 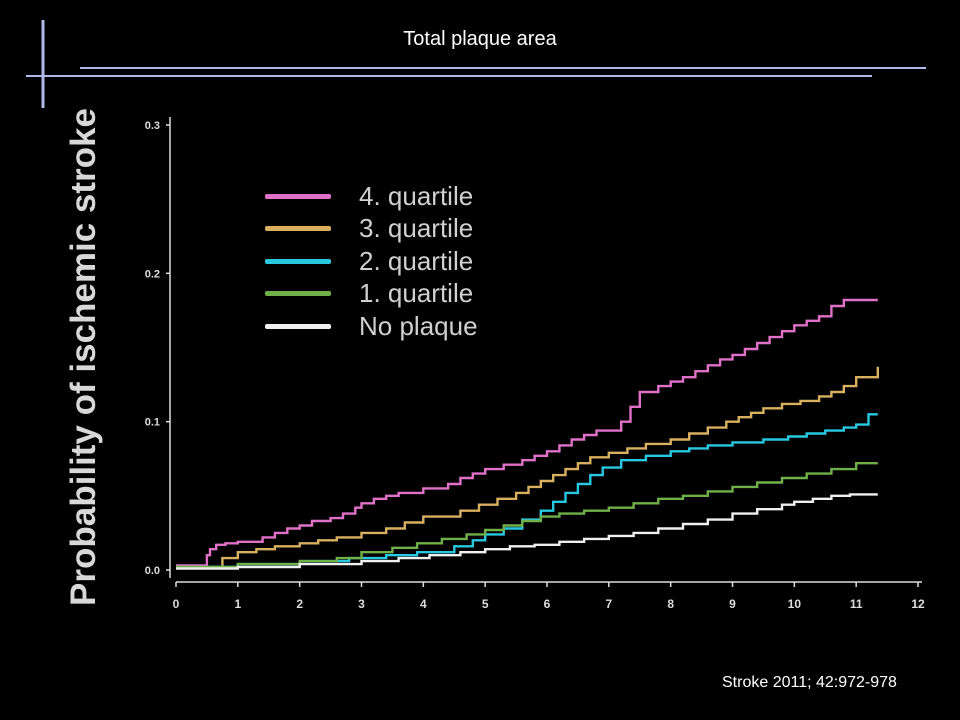 I want to click on y-tick-label: 0.2, so click(x=152, y=274).